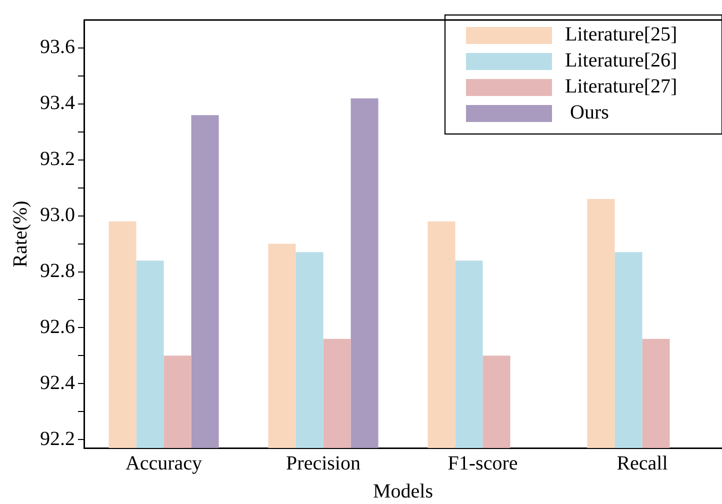 The width and height of the screenshot is (722, 504). What do you see at coordinates (621, 34) in the screenshot?
I see `legend-label: Literature[25]` at bounding box center [621, 34].